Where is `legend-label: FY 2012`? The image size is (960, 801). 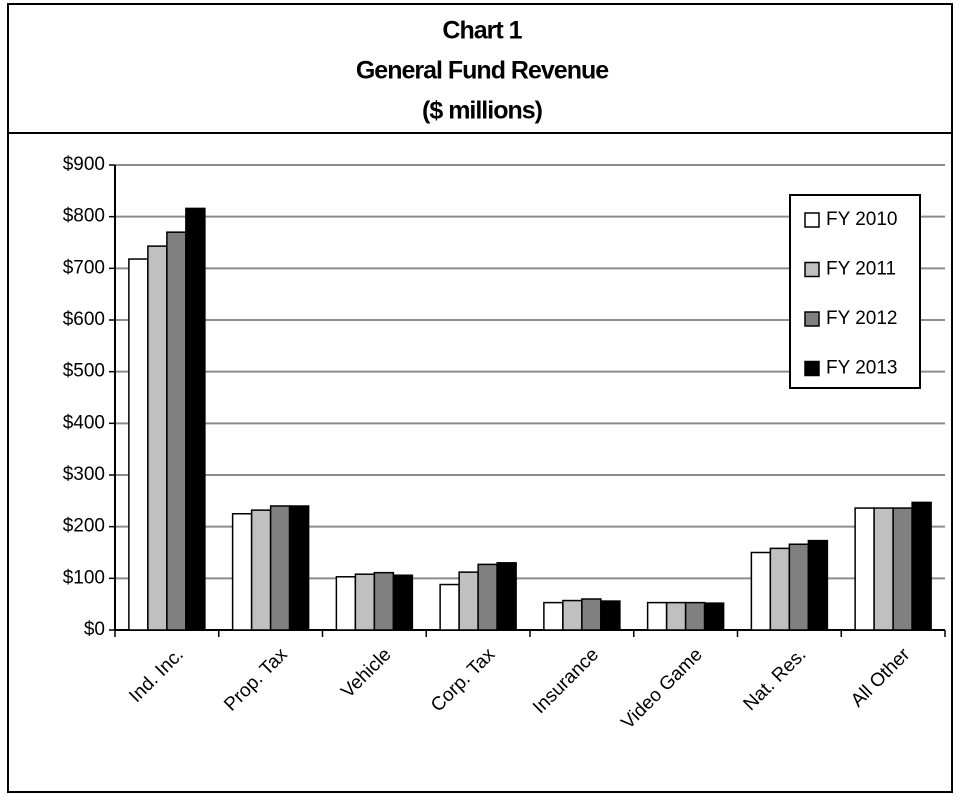 legend-label: FY 2012 is located at coordinates (861, 318).